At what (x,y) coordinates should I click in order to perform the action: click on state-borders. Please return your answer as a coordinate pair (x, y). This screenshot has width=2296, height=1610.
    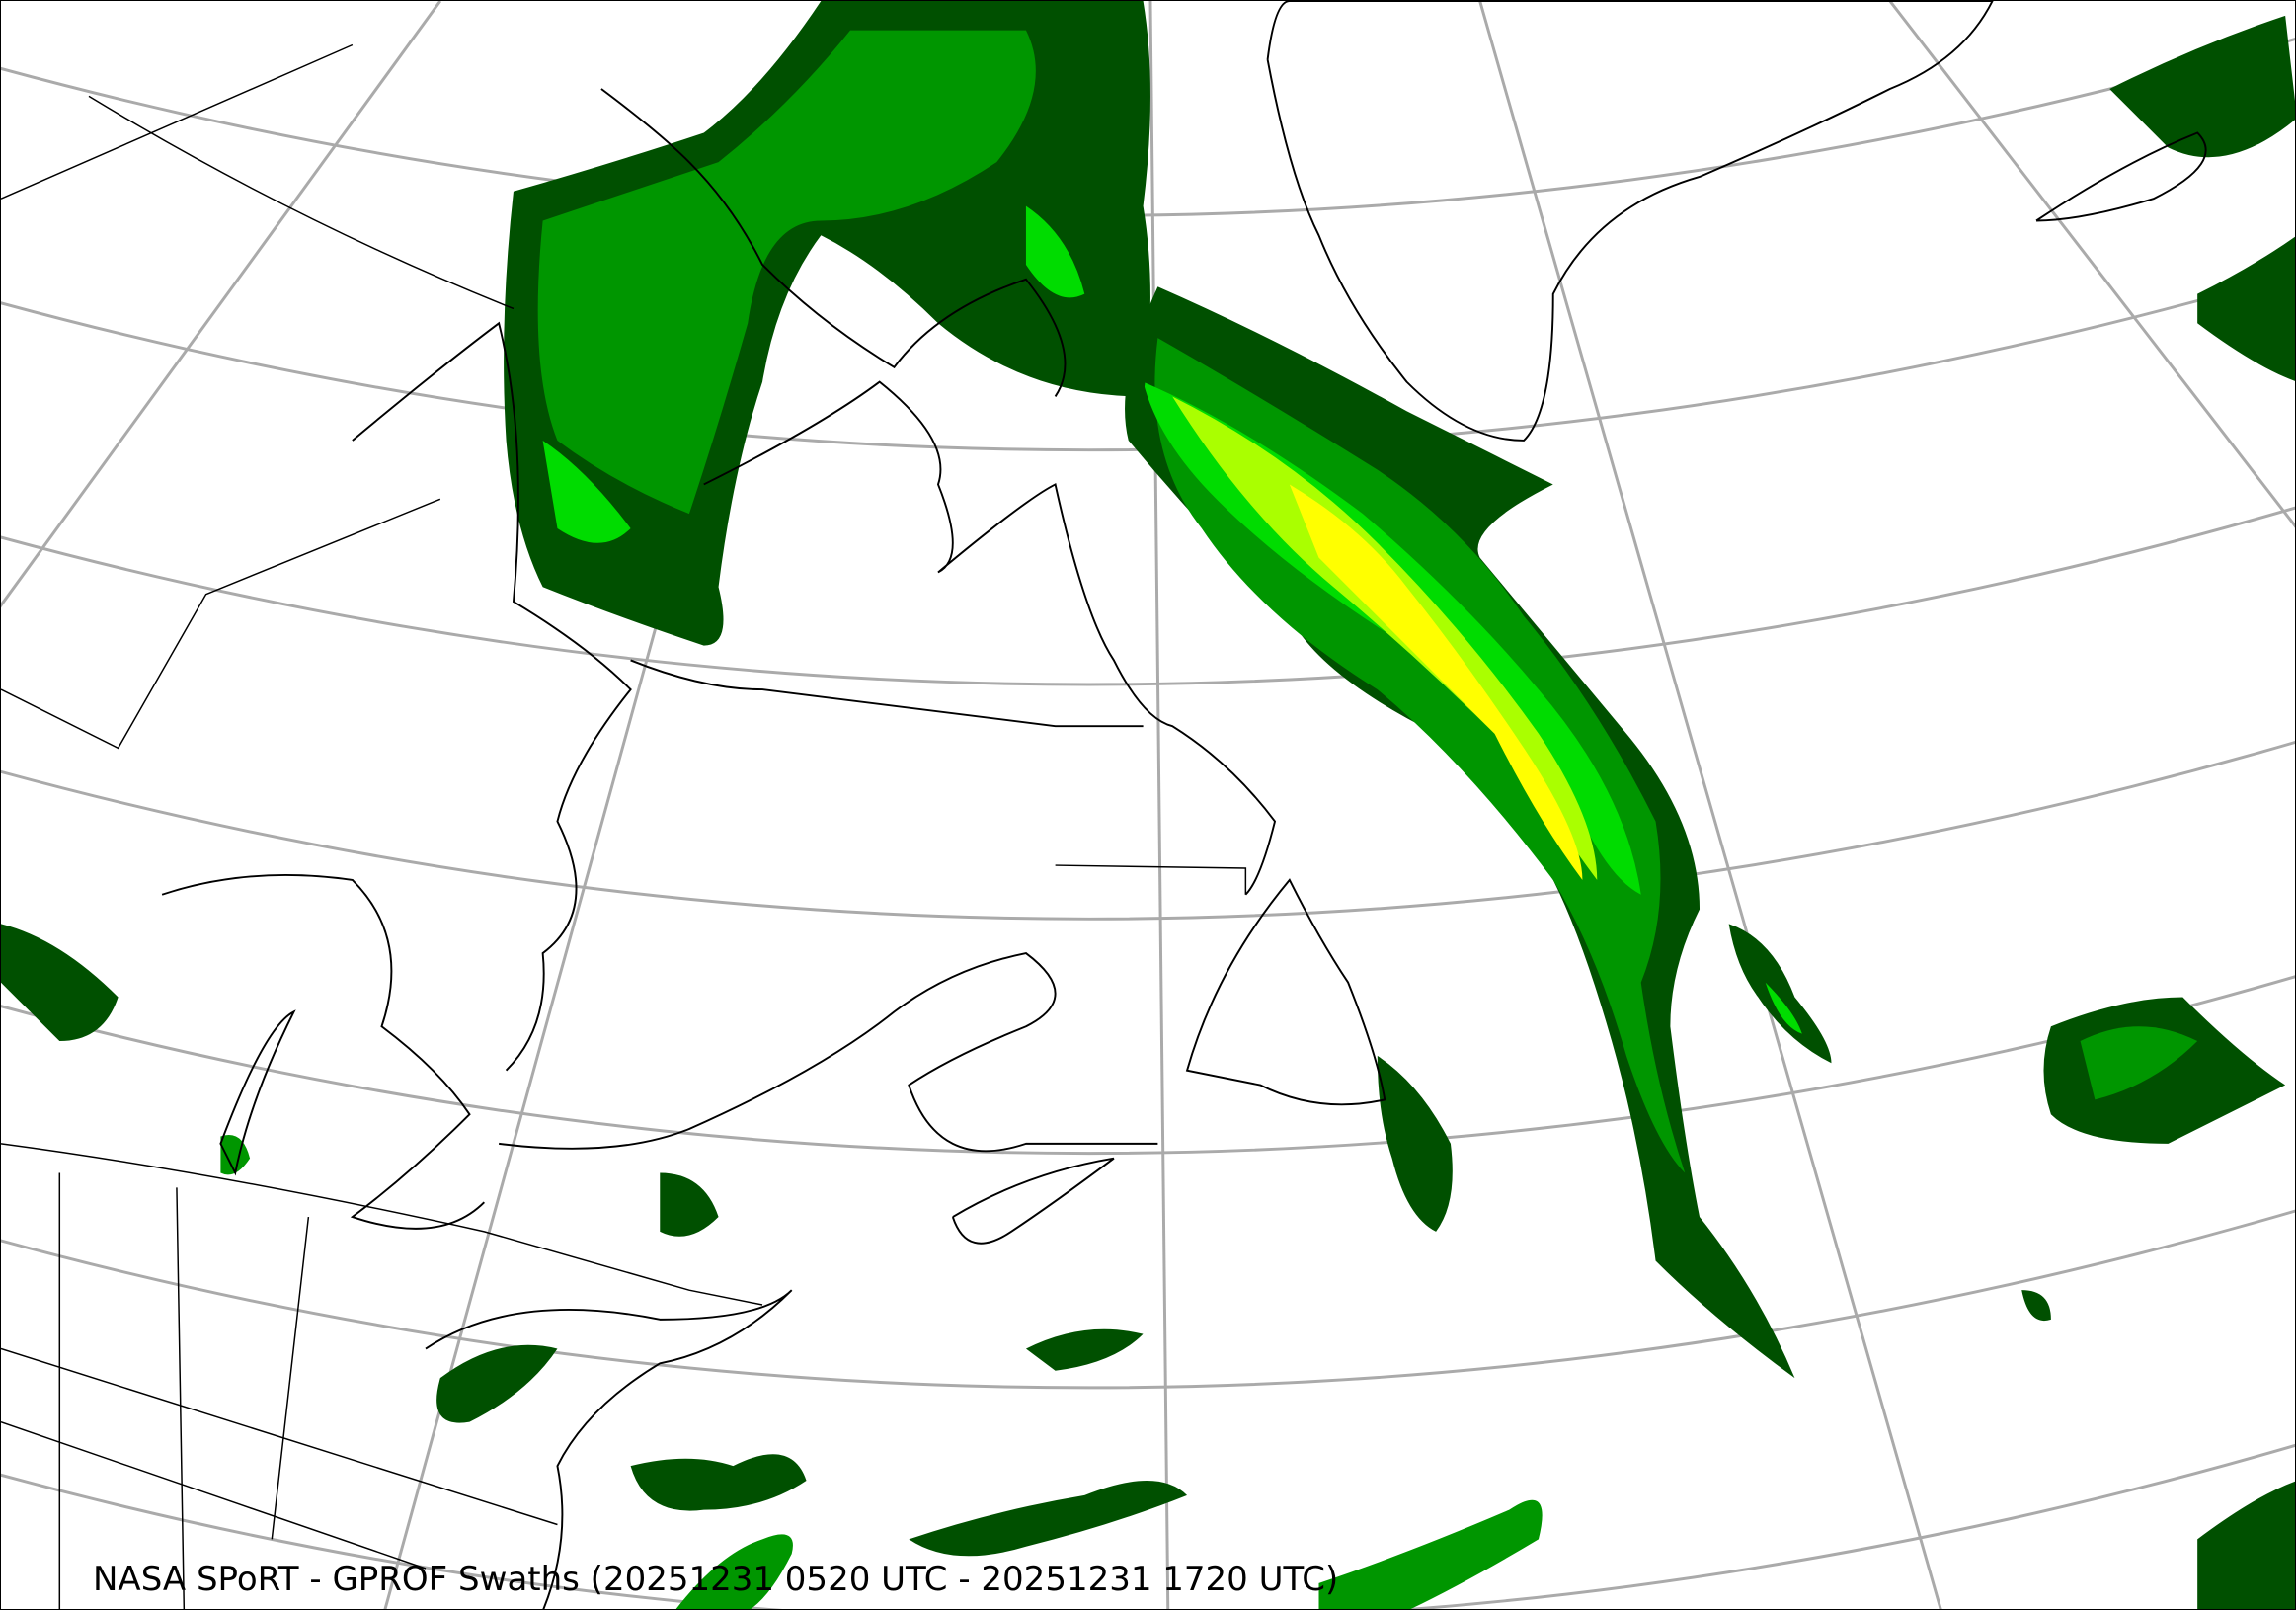
    Looking at the image, I should click on (279, 1390).